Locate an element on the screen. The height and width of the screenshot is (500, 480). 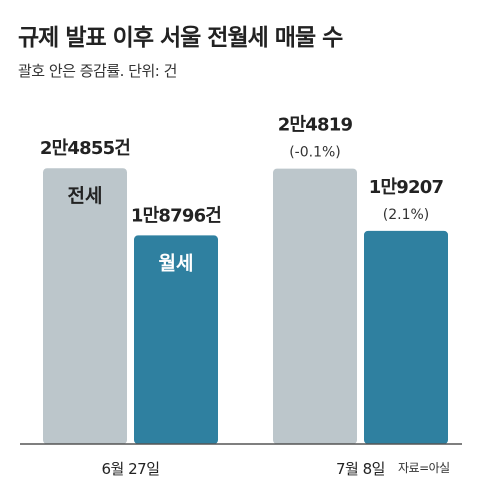
series-label-wolse: 월세 is located at coordinates (176, 263).